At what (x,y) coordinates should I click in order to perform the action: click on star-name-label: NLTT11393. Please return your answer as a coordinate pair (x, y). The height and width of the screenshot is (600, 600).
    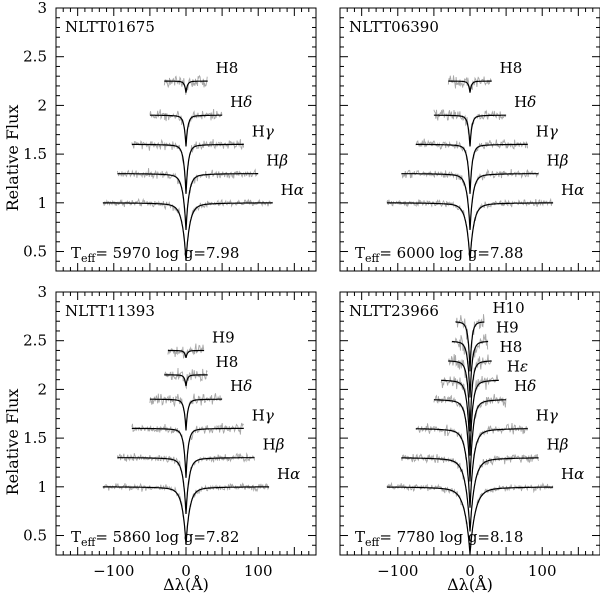
    Looking at the image, I should click on (110, 311).